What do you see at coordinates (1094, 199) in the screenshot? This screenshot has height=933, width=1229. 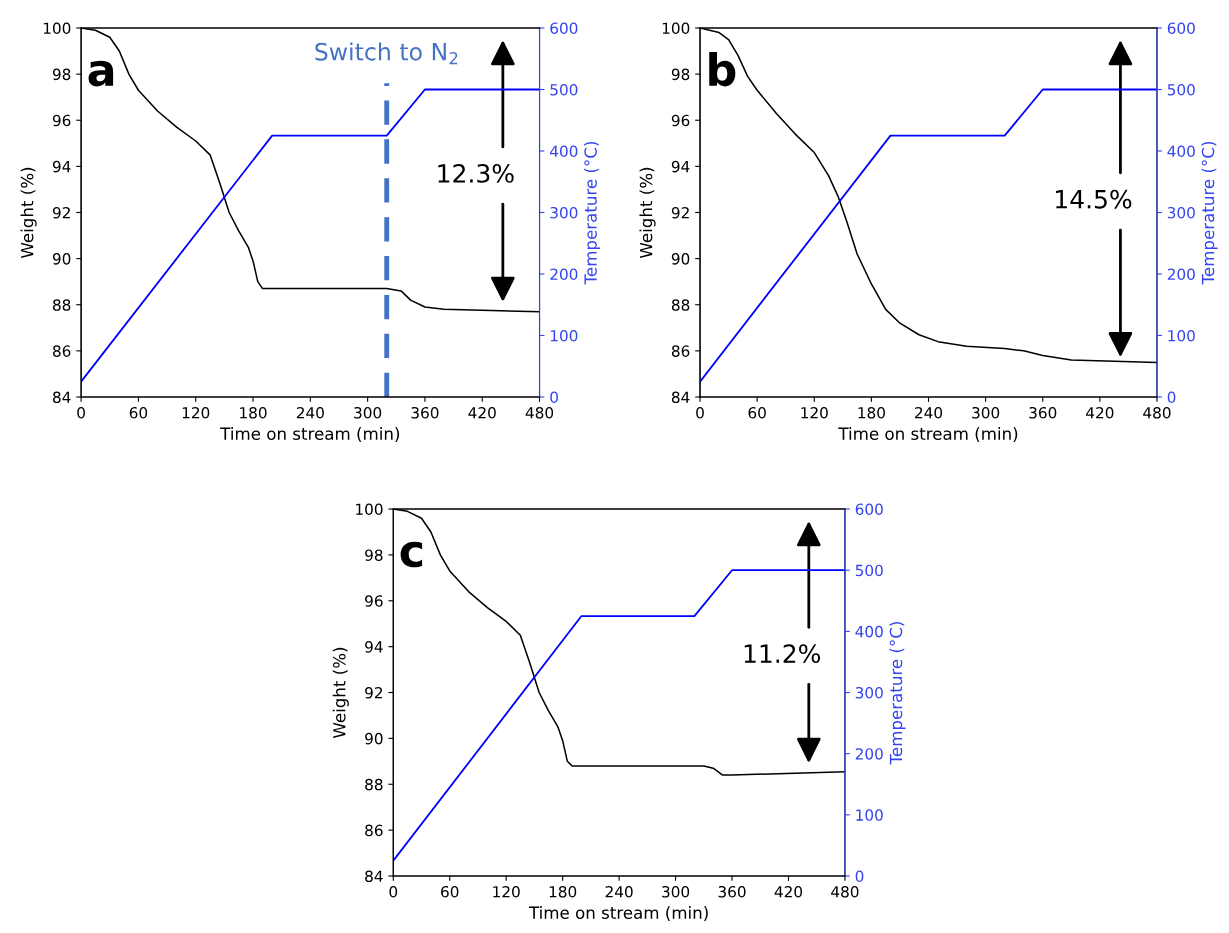 I see `annotation: 14.5%` at bounding box center [1094, 199].